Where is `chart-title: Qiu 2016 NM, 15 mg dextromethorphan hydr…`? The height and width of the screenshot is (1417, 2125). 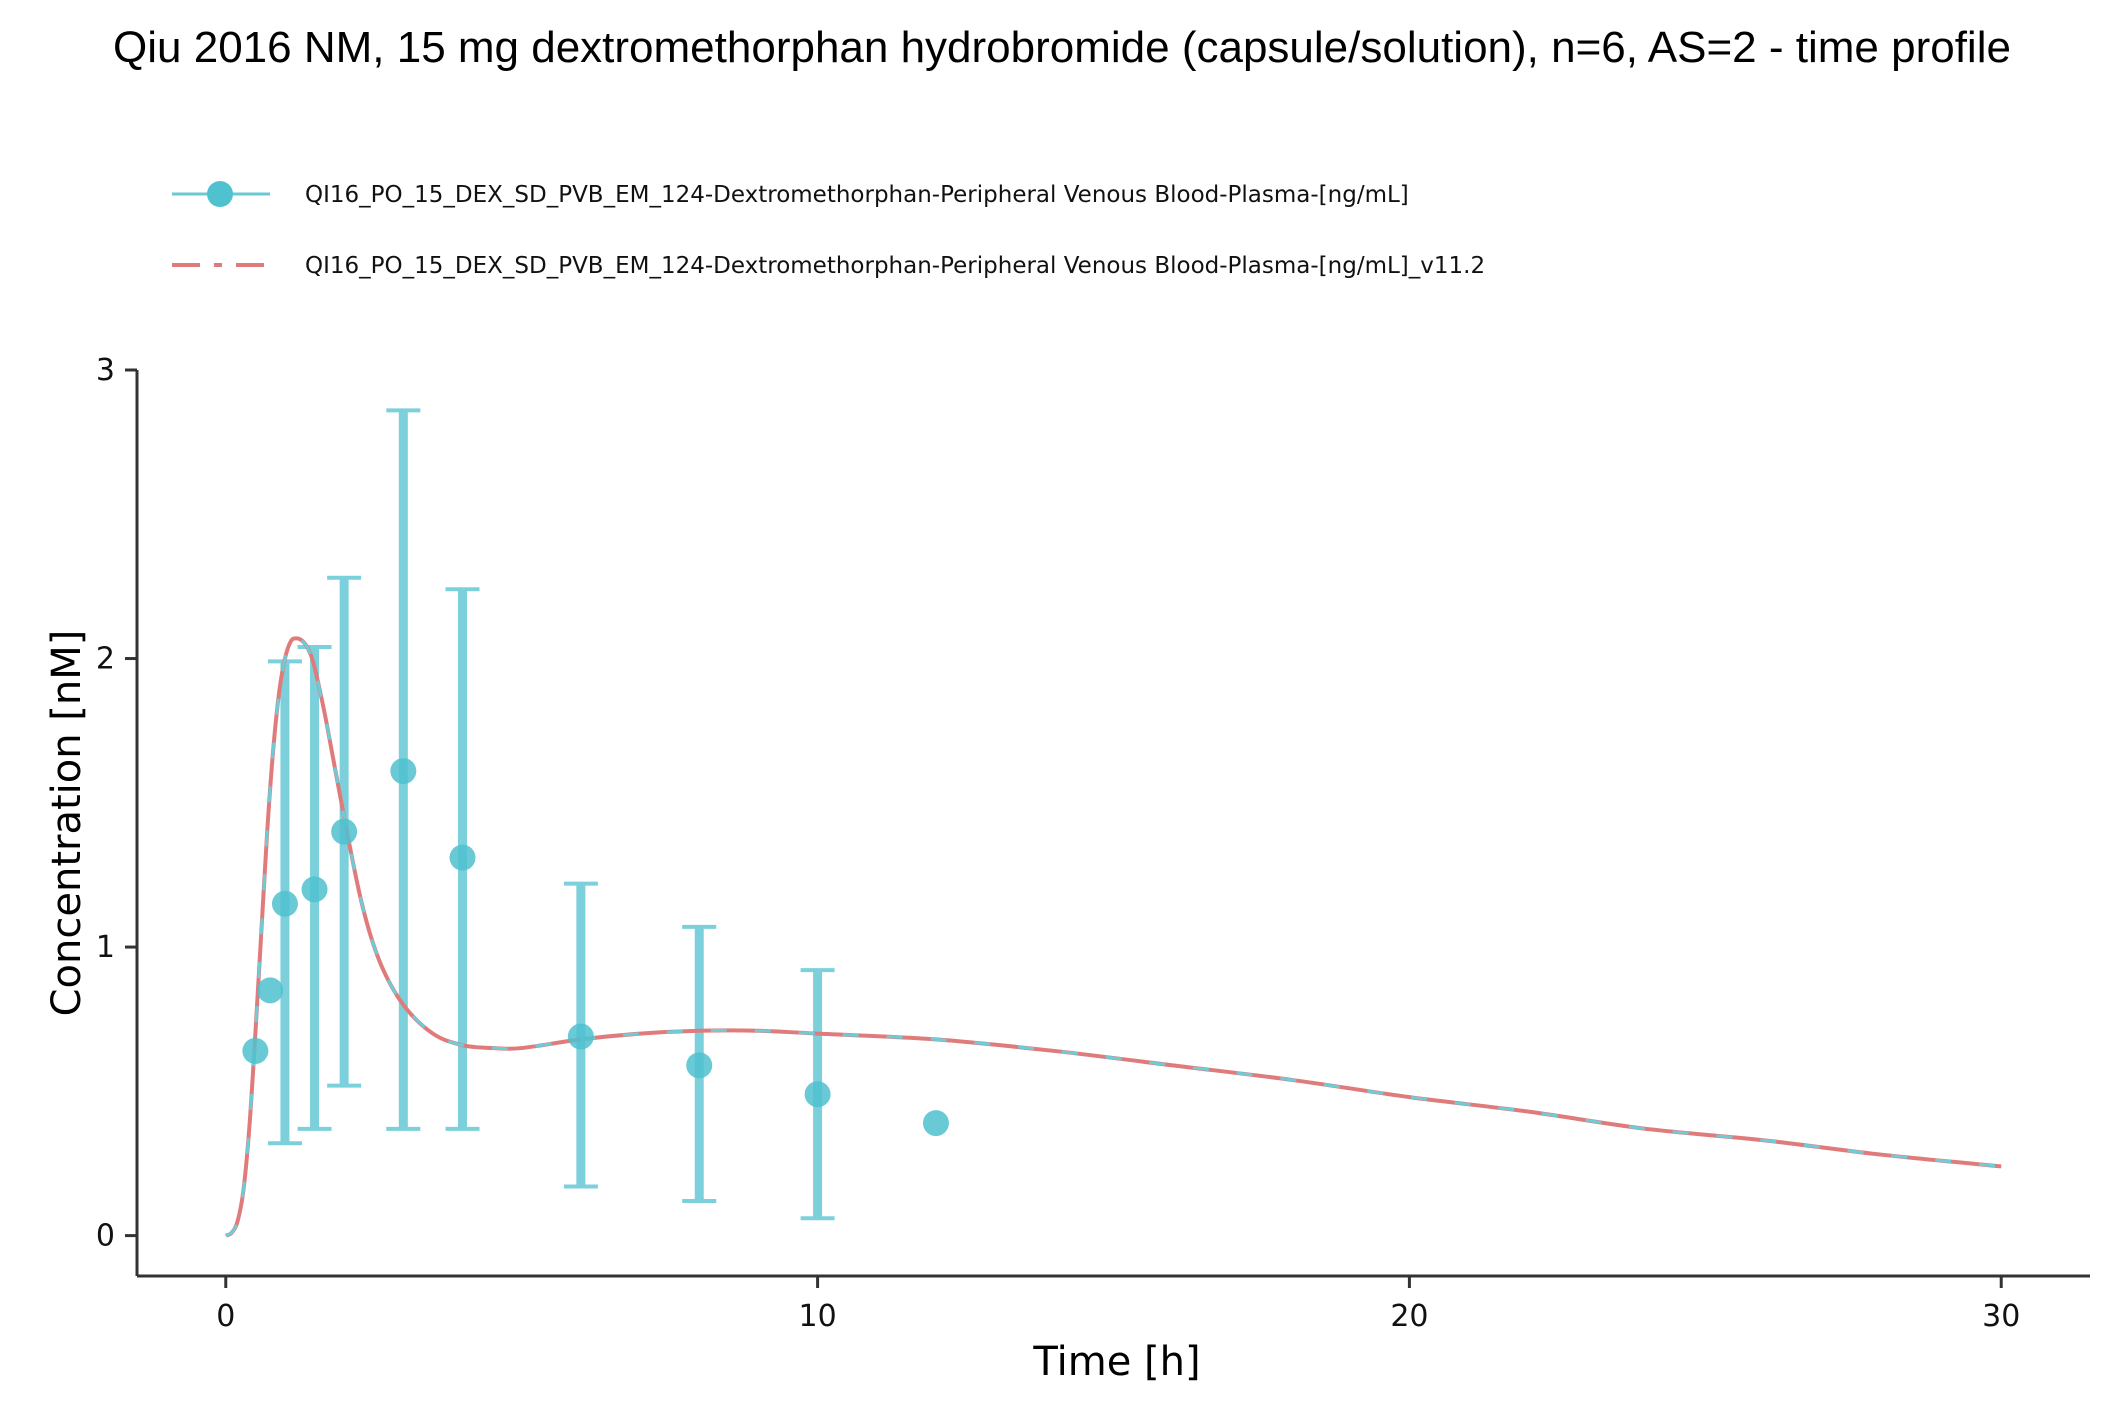 chart-title: Qiu 2016 NM, 15 mg dextromethorphan hydr… is located at coordinates (1062, 47).